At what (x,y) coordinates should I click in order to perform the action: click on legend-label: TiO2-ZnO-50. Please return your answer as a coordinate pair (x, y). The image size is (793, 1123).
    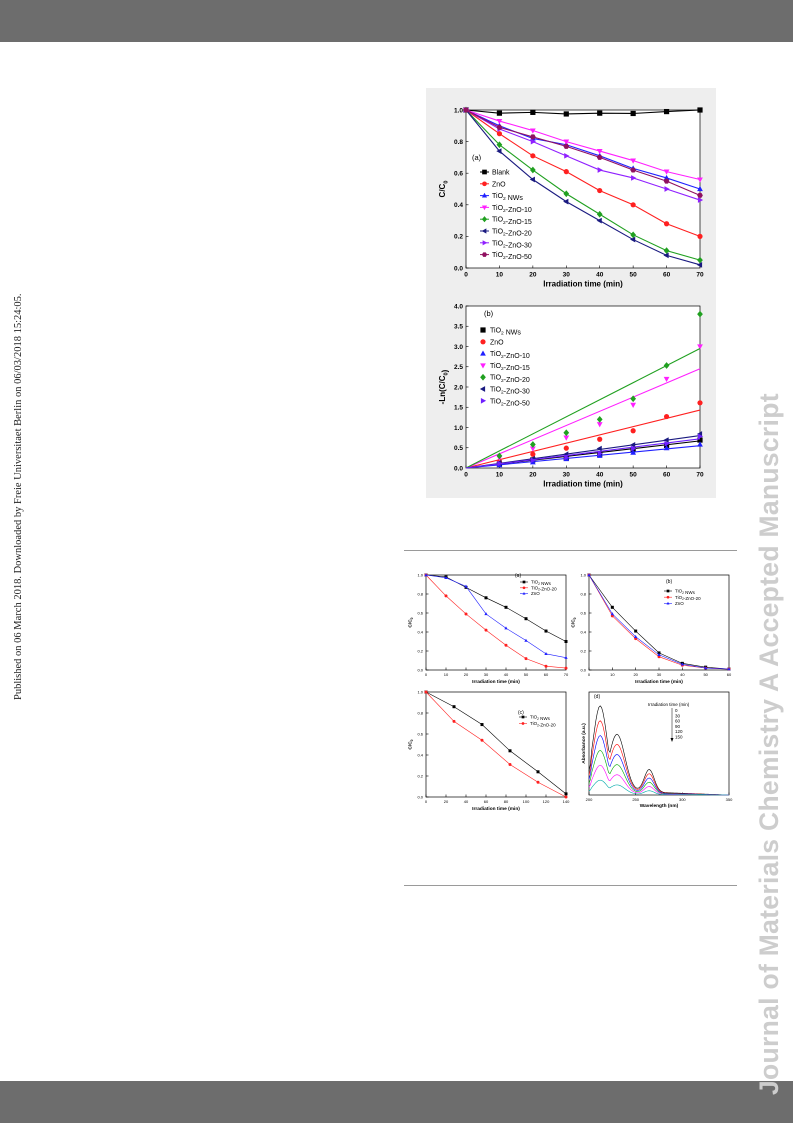
    Looking at the image, I should click on (510, 402).